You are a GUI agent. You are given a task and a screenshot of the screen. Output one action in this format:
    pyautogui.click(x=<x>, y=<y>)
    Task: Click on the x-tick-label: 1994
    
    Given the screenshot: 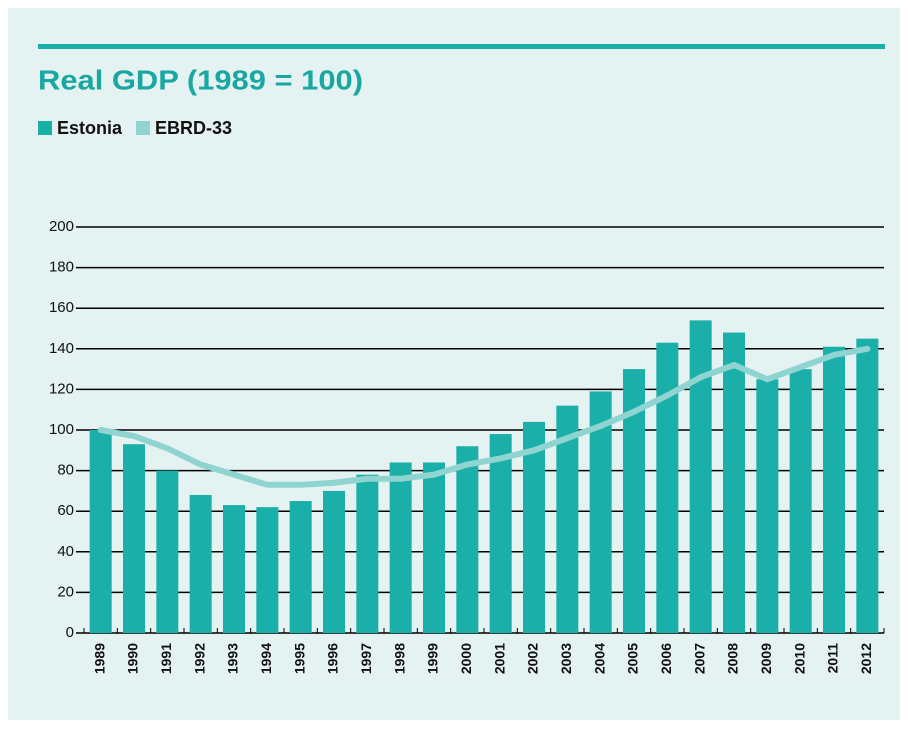 What is the action you would take?
    pyautogui.click(x=266, y=658)
    